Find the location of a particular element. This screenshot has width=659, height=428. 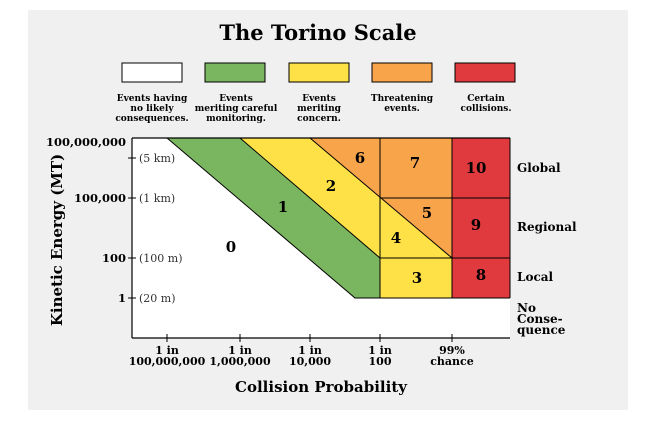

diagram-title: The Torino Scale is located at coordinates (317, 32).